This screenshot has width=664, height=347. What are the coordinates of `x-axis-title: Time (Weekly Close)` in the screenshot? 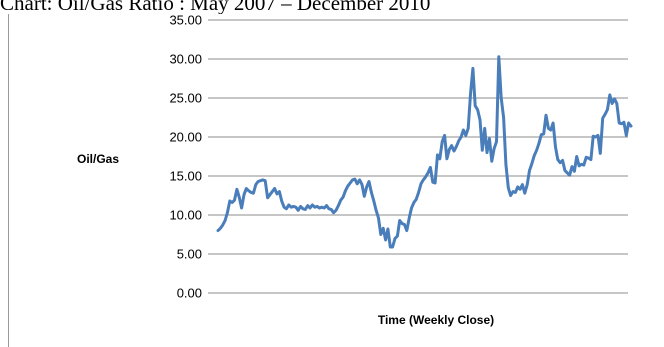 It's located at (436, 320).